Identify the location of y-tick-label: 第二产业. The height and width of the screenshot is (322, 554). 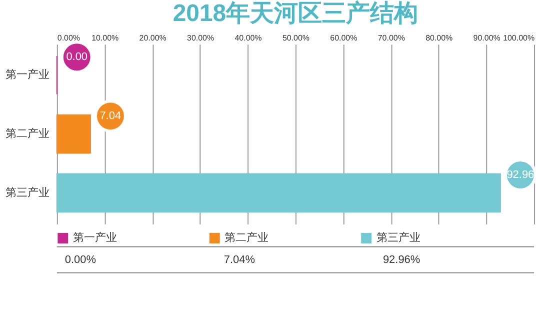
(27, 133).